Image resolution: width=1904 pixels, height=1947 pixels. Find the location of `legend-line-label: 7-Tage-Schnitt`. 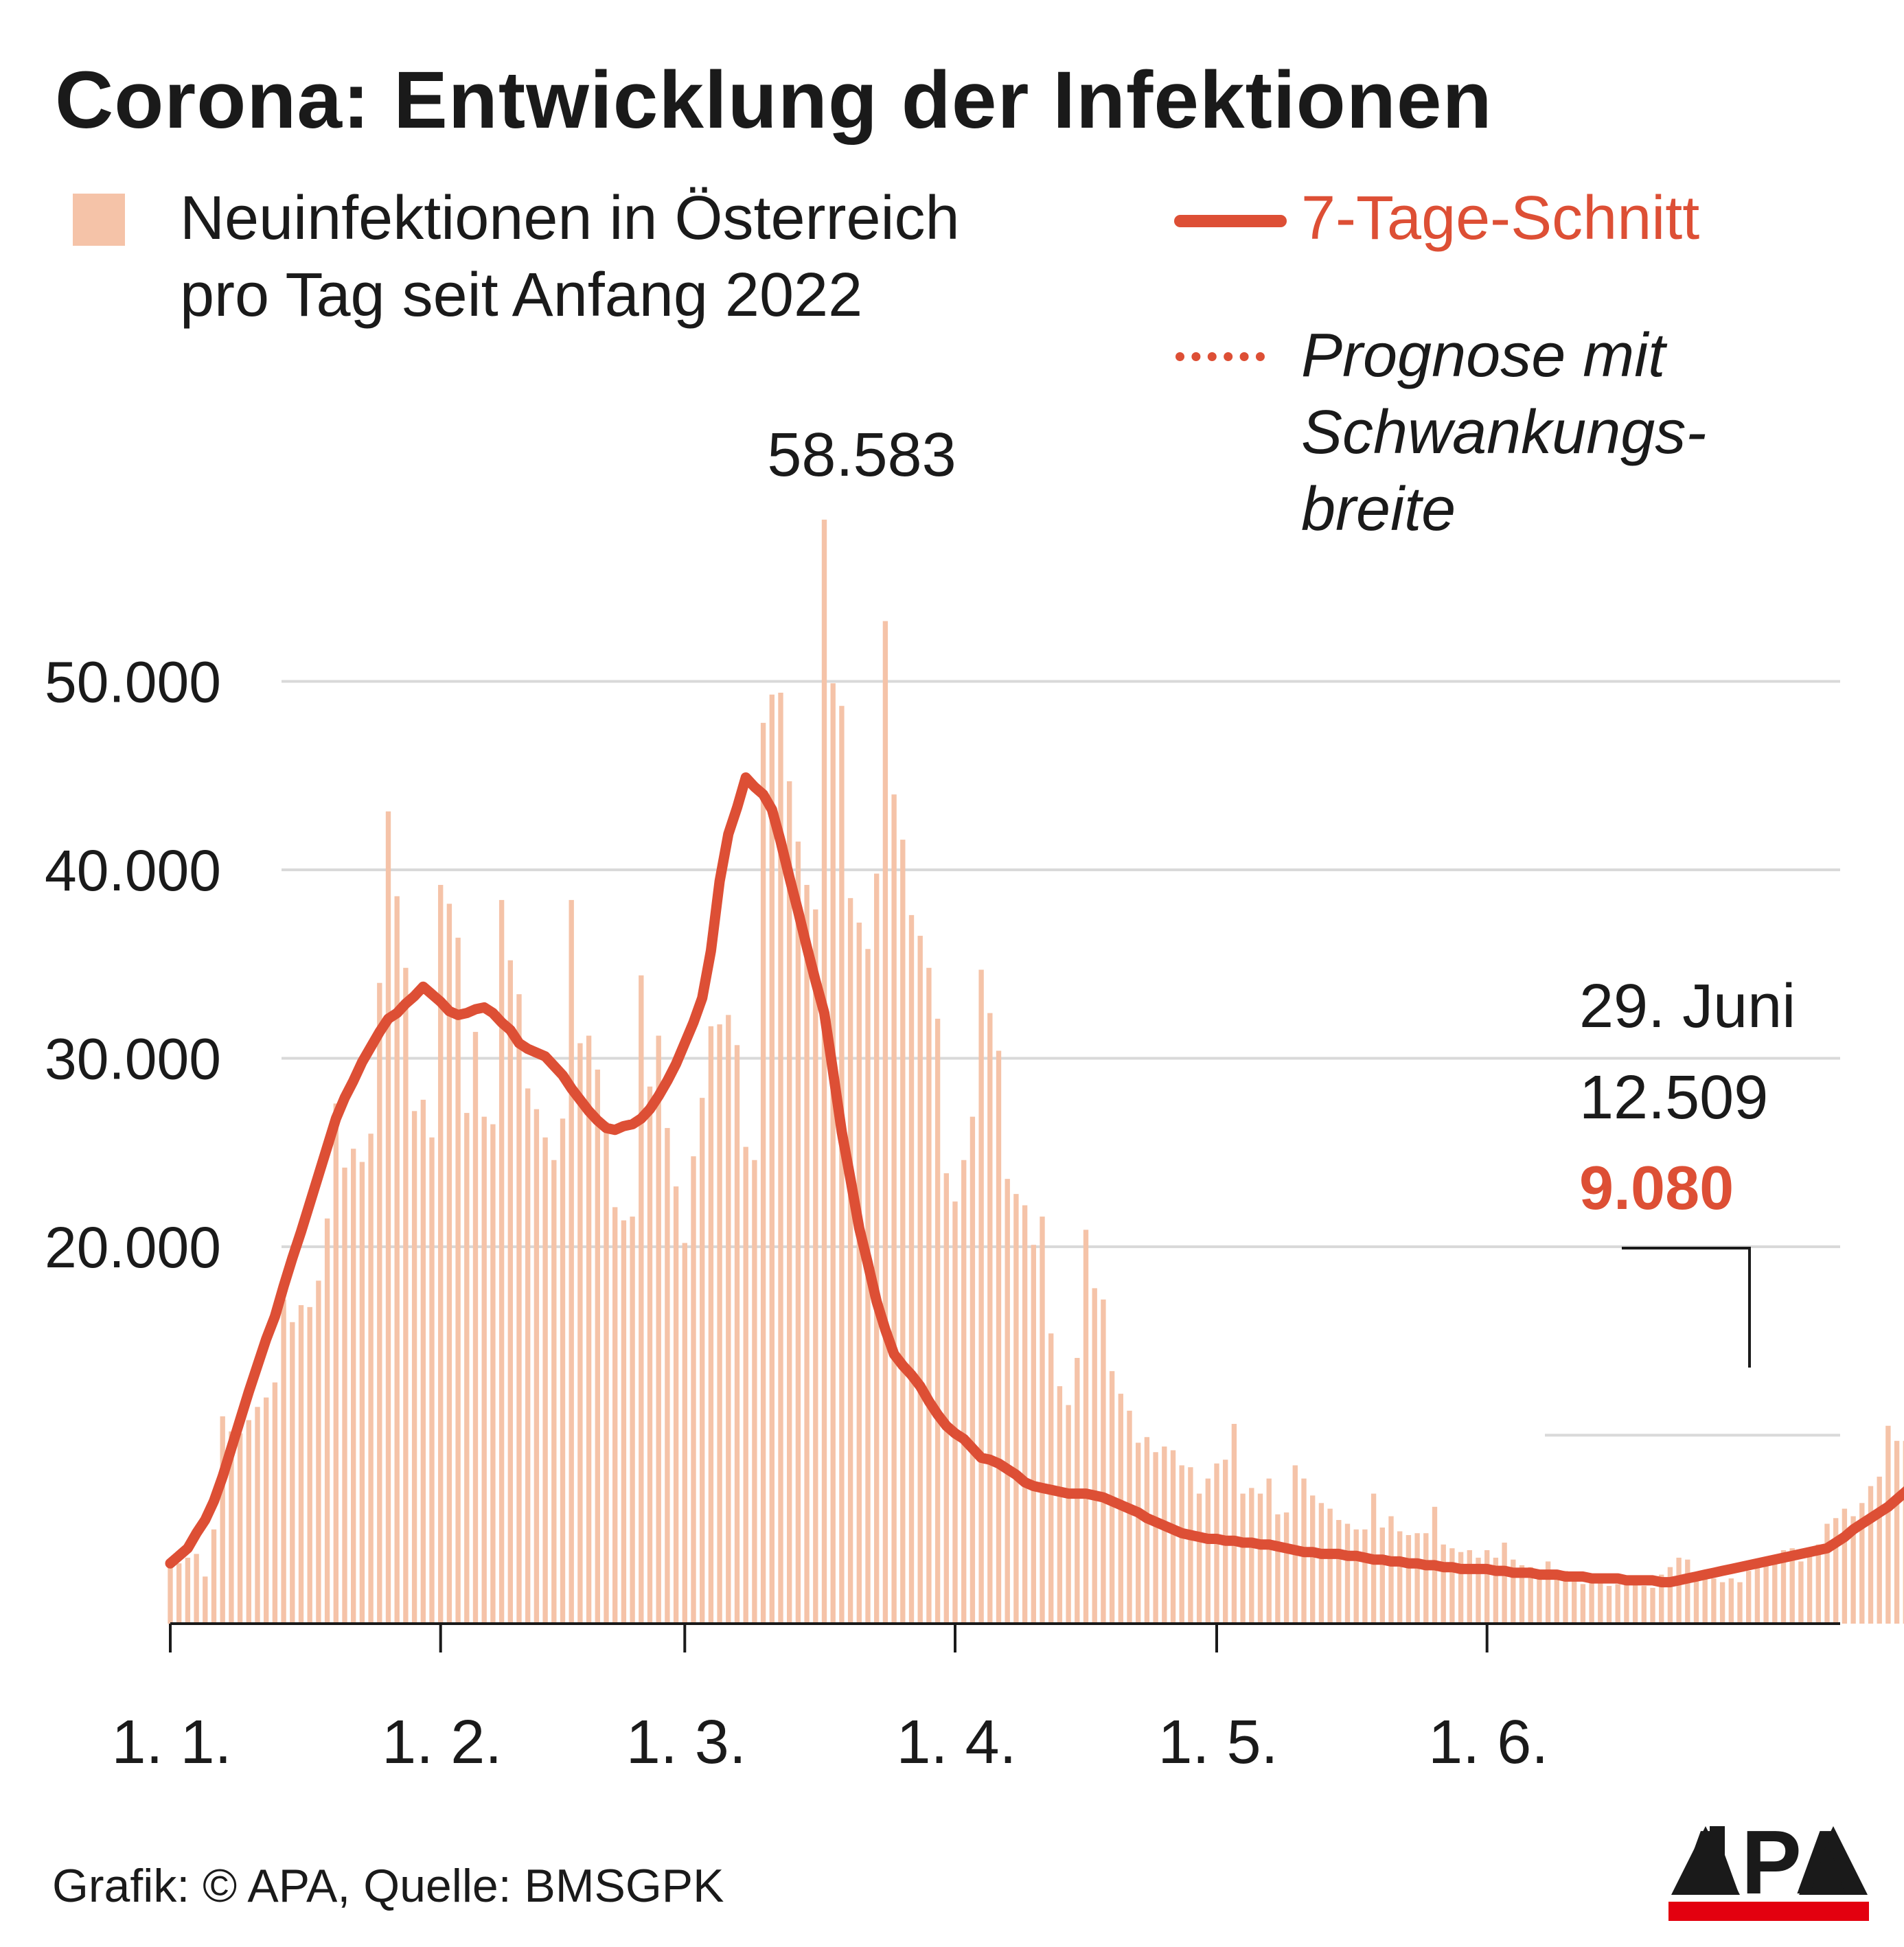

legend-line-label: 7-Tage-Schnitt is located at coordinates (1500, 218).